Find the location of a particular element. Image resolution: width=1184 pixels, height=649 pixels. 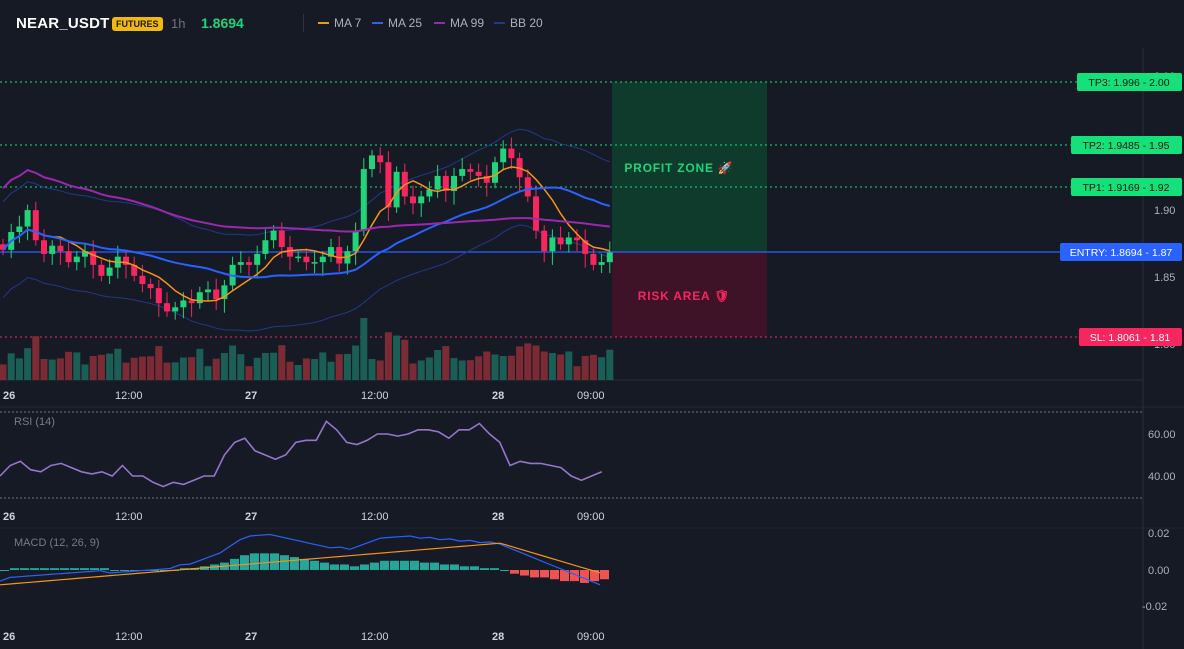

time-label-1200-b: 12:00 is located at coordinates (375, 396).